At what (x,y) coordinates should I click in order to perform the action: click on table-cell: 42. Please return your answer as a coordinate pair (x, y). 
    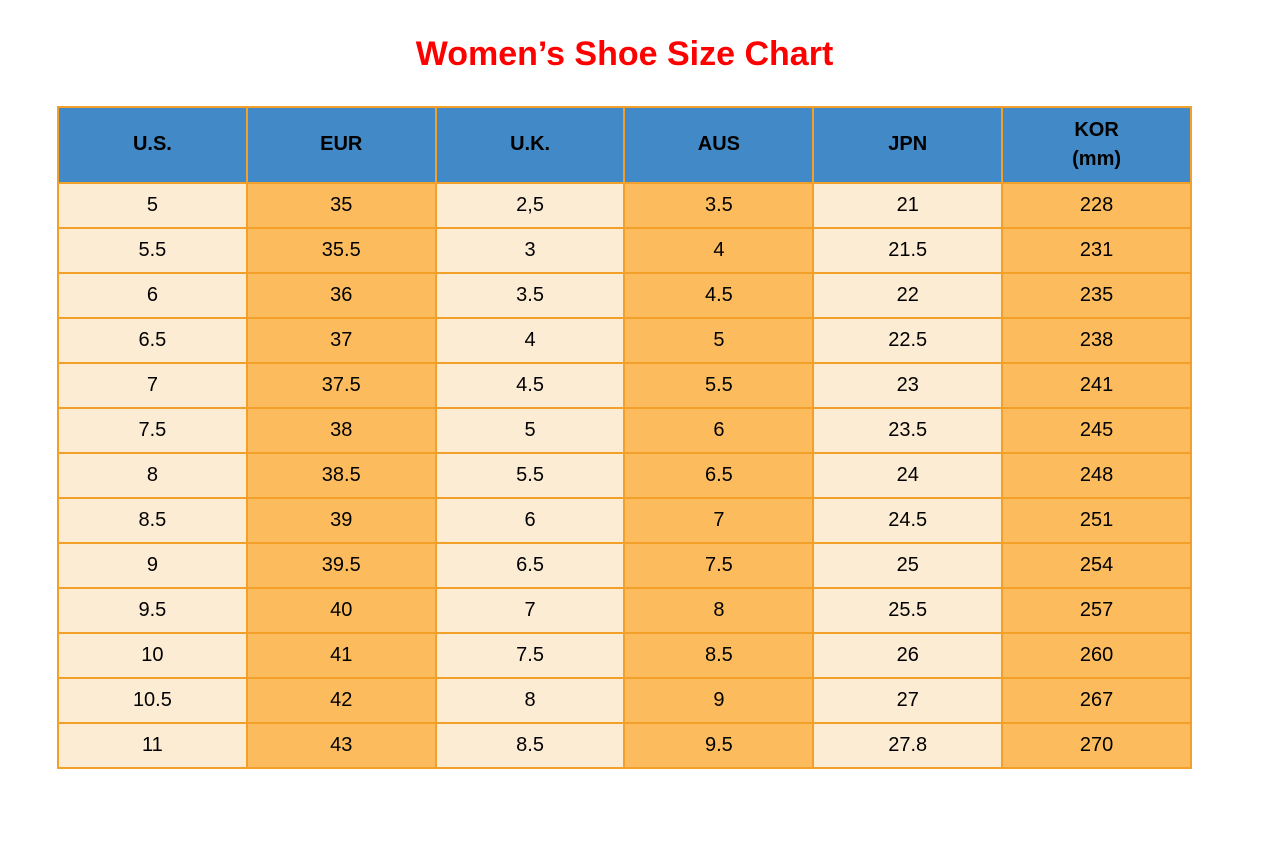
    Looking at the image, I should click on (341, 700).